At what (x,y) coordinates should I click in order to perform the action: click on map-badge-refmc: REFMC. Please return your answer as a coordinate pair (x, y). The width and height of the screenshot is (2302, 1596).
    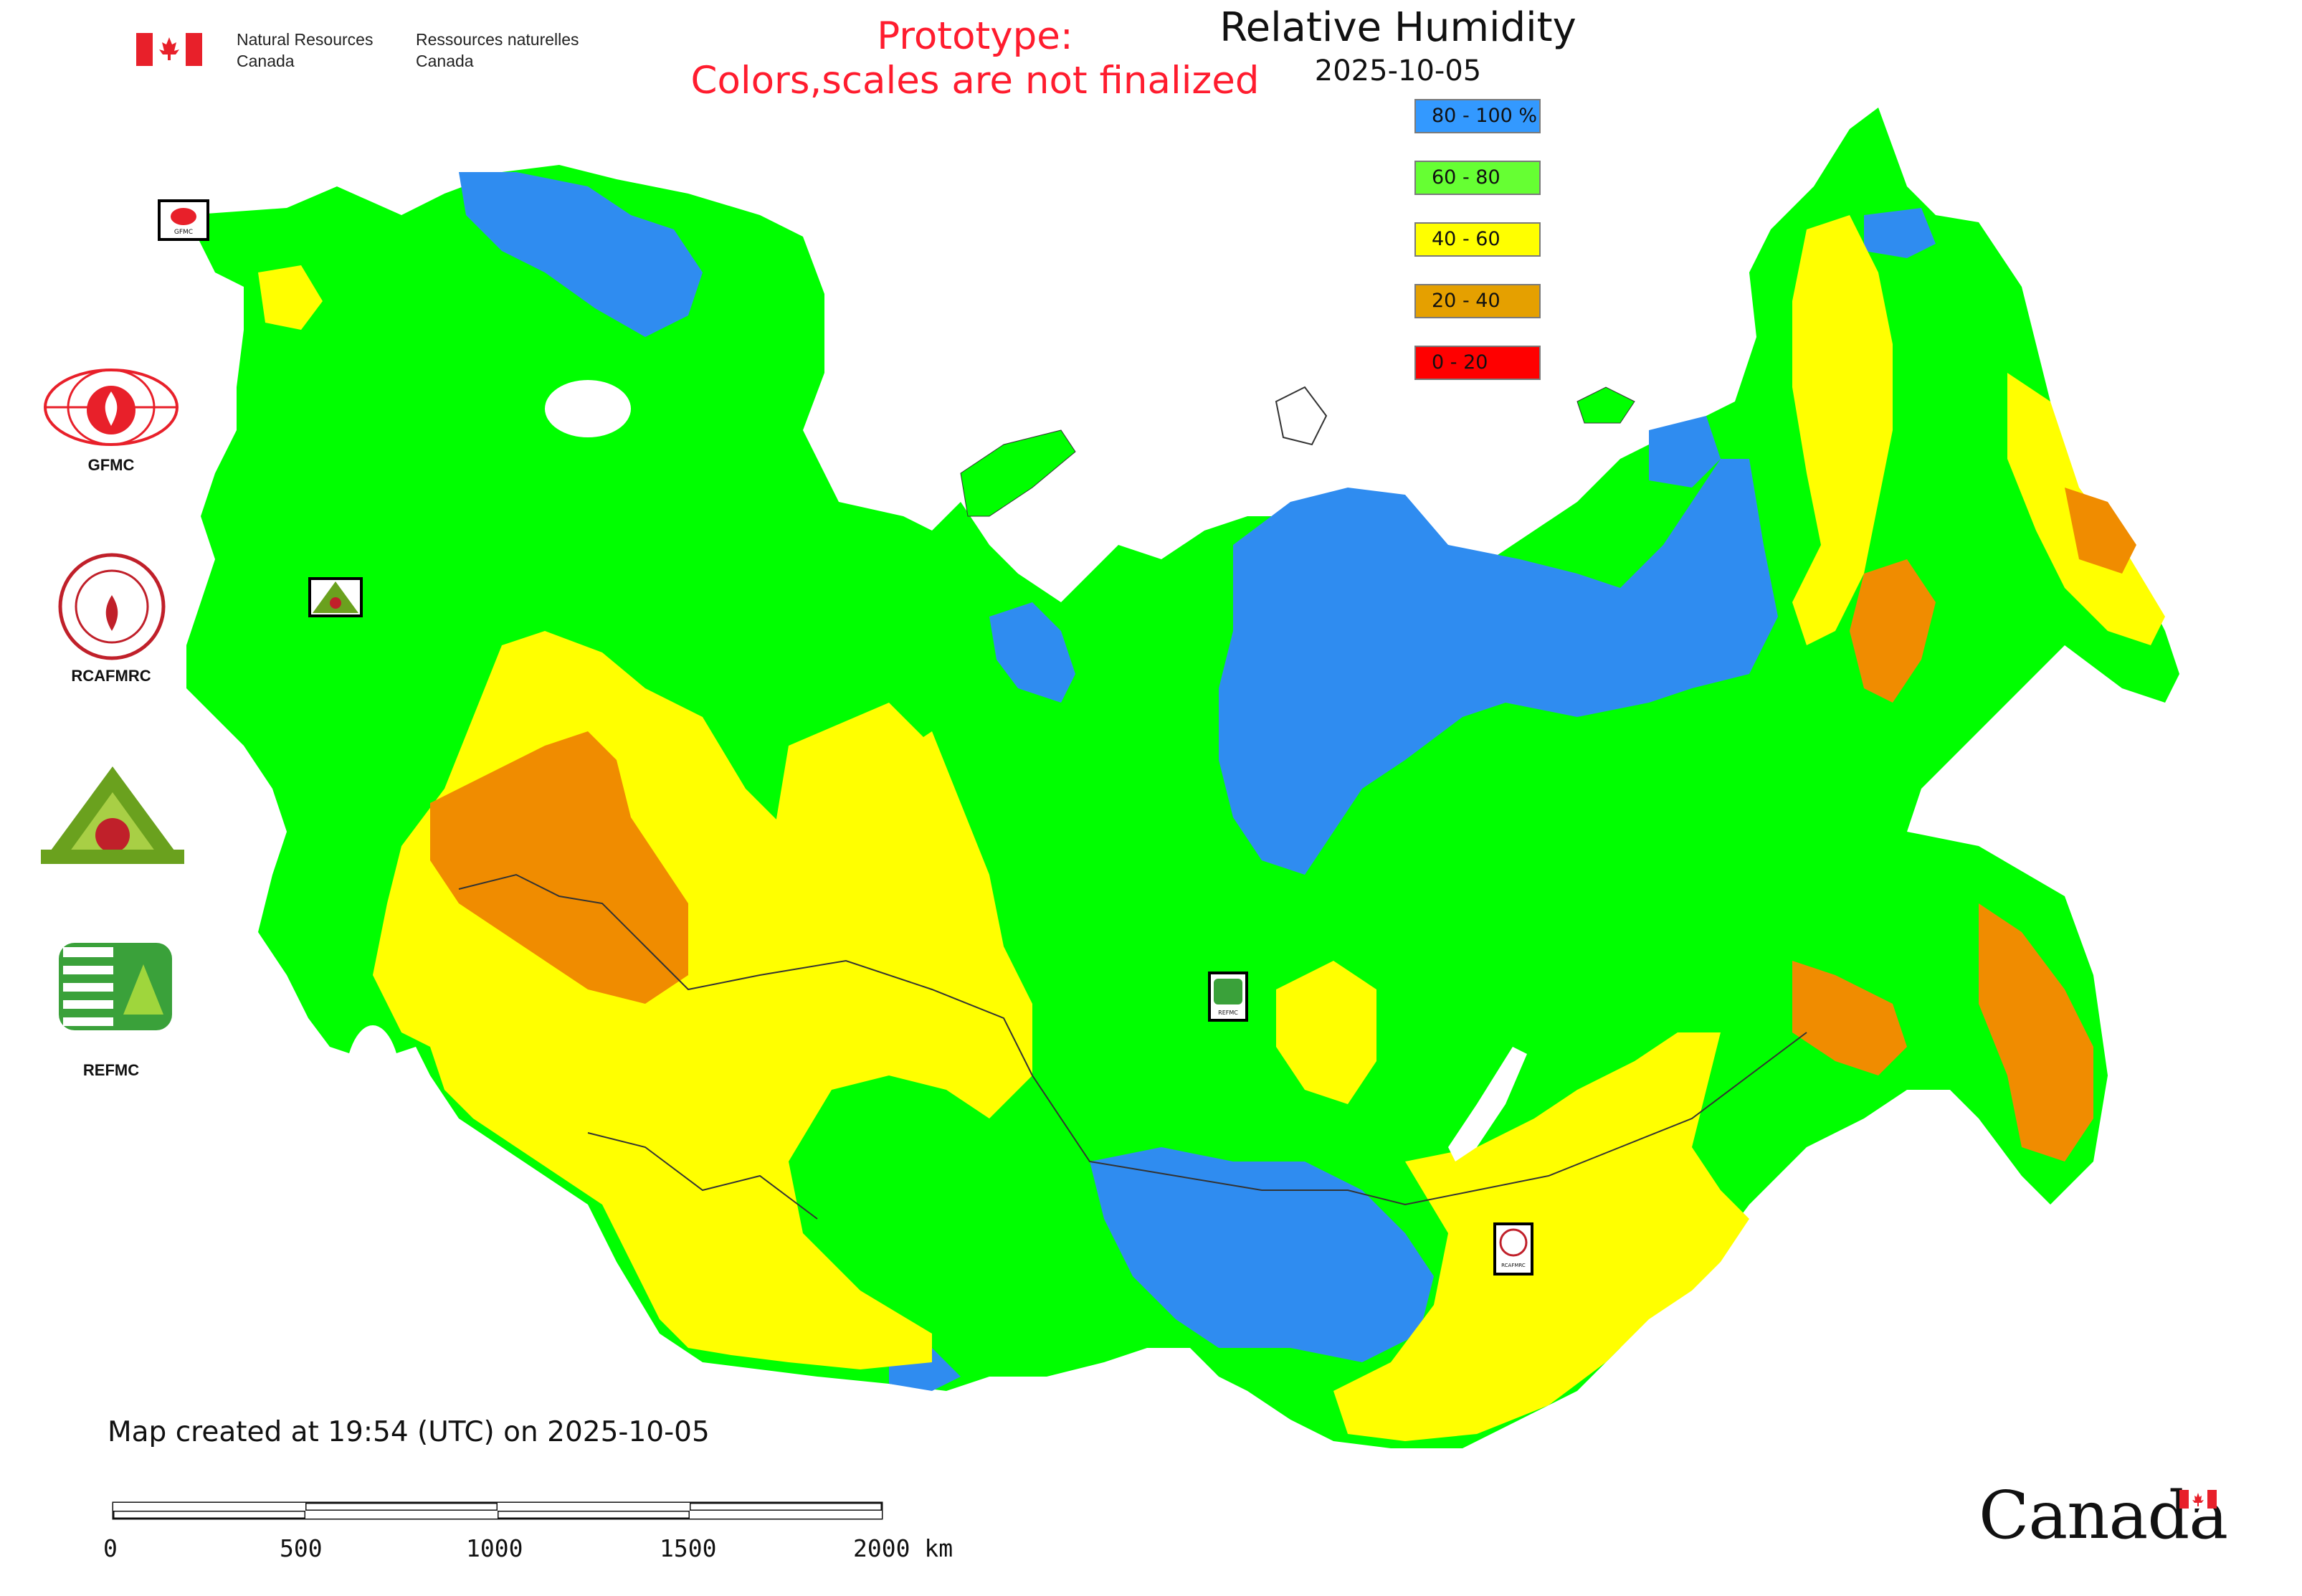
    Looking at the image, I should click on (1228, 997).